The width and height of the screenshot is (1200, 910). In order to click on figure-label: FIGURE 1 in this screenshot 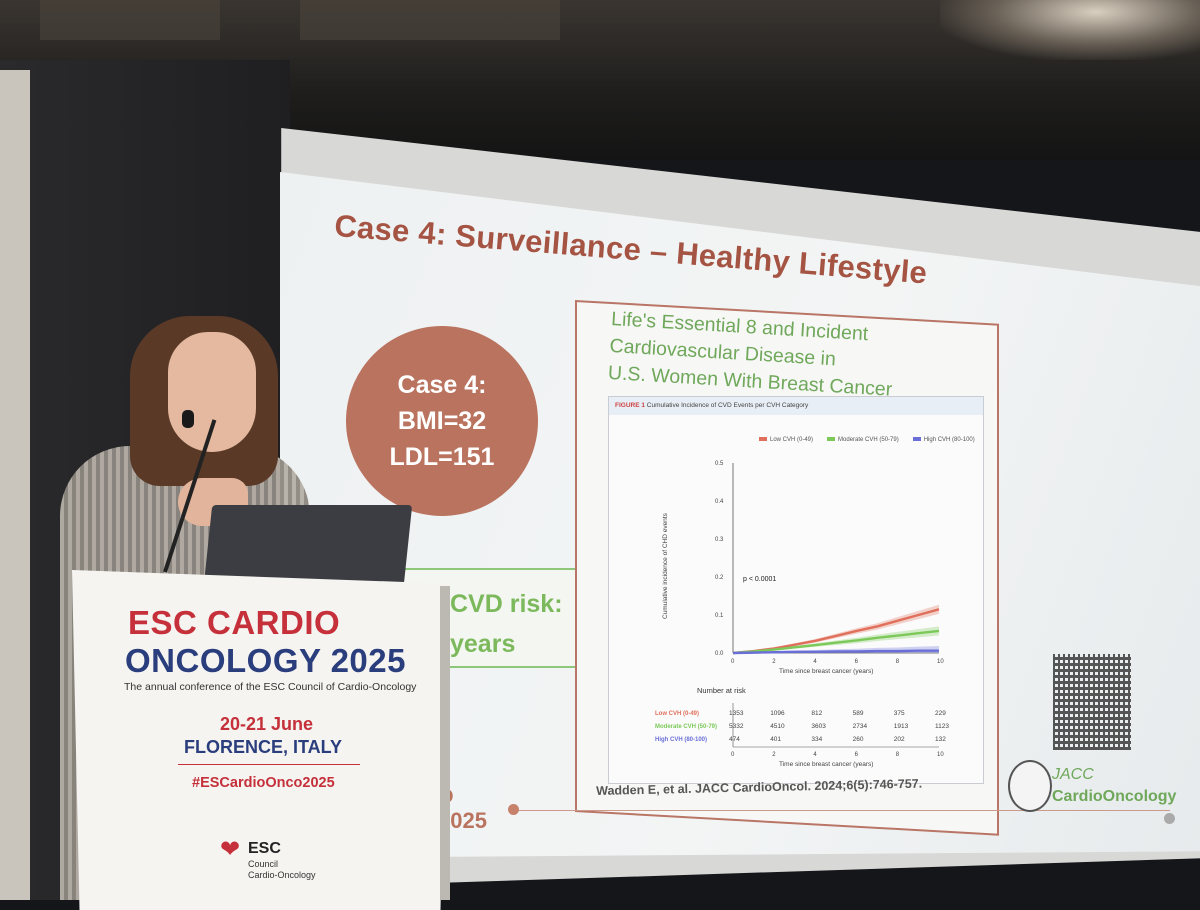, I will do `click(630, 405)`.